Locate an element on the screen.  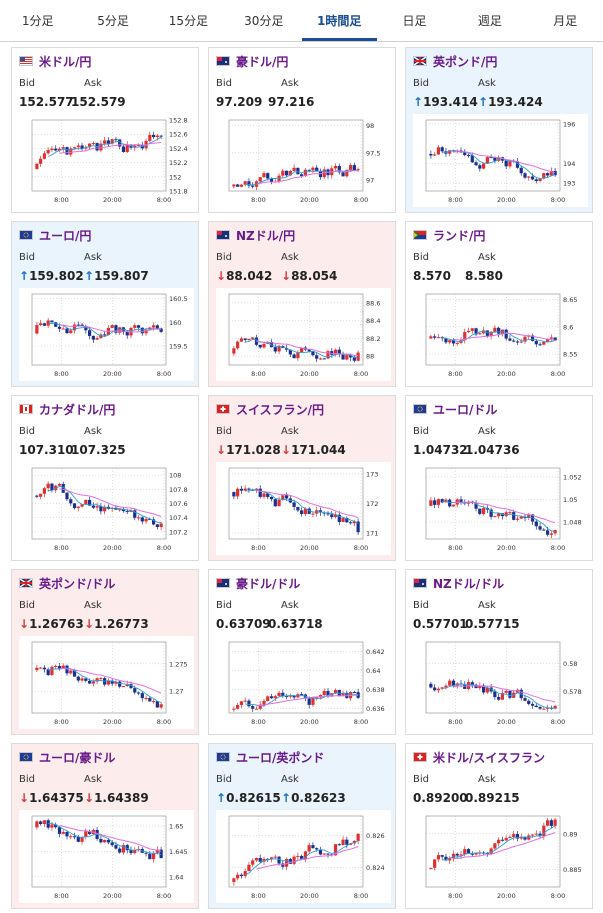
pair-name: ユーロ/円 is located at coordinates (65, 235).